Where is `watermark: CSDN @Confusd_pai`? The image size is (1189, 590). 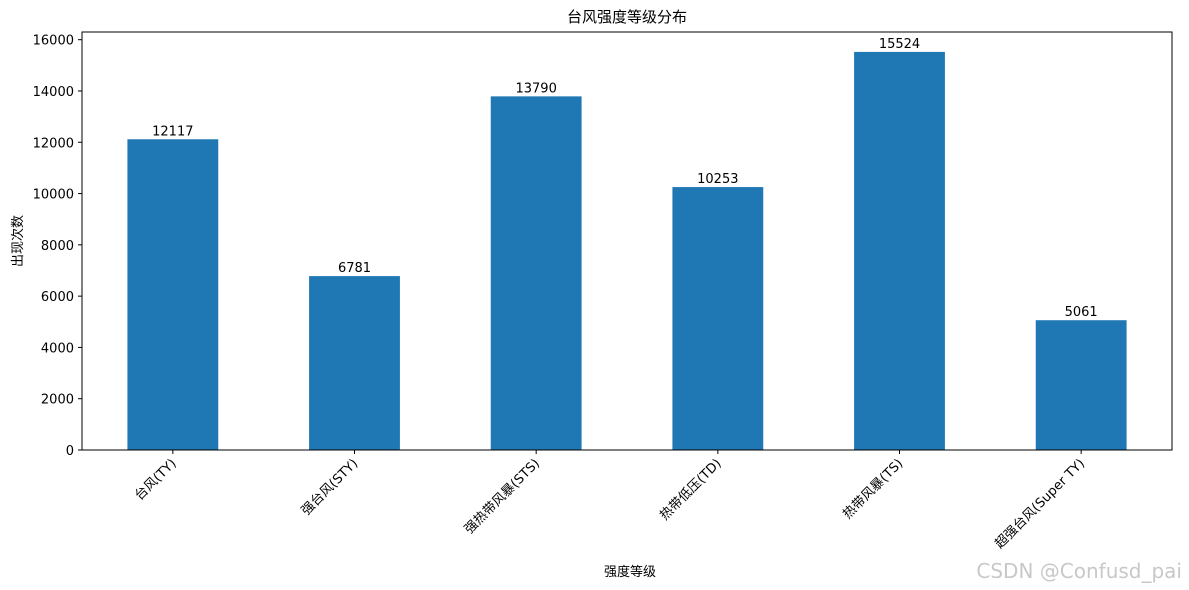 watermark: CSDN @Confusd_pai is located at coordinates (1079, 571).